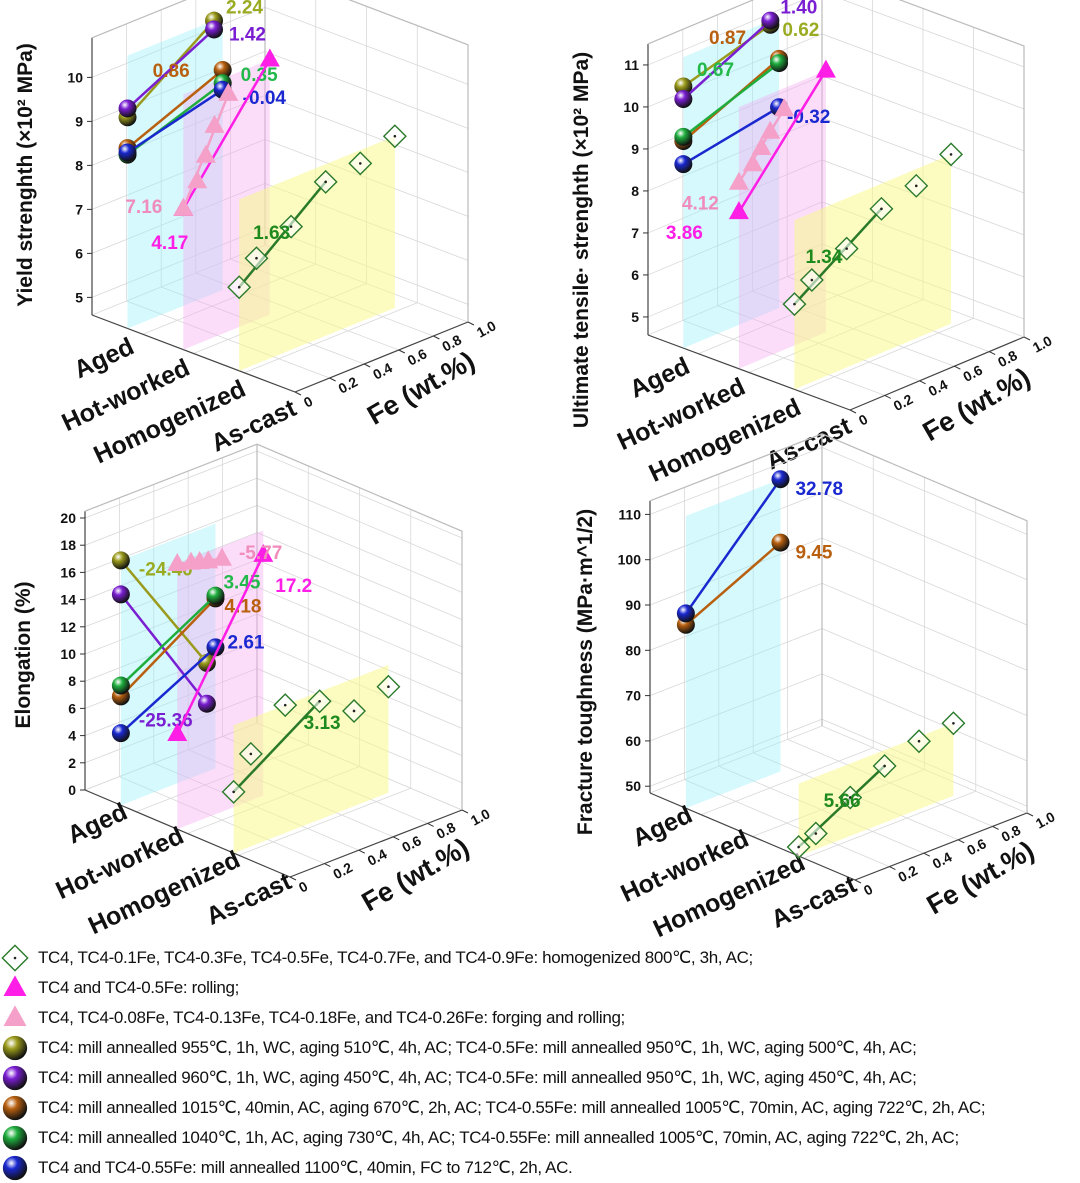 The image size is (1080, 1183). What do you see at coordinates (192, 69) in the screenshot?
I see `data-series: 1.42` at bounding box center [192, 69].